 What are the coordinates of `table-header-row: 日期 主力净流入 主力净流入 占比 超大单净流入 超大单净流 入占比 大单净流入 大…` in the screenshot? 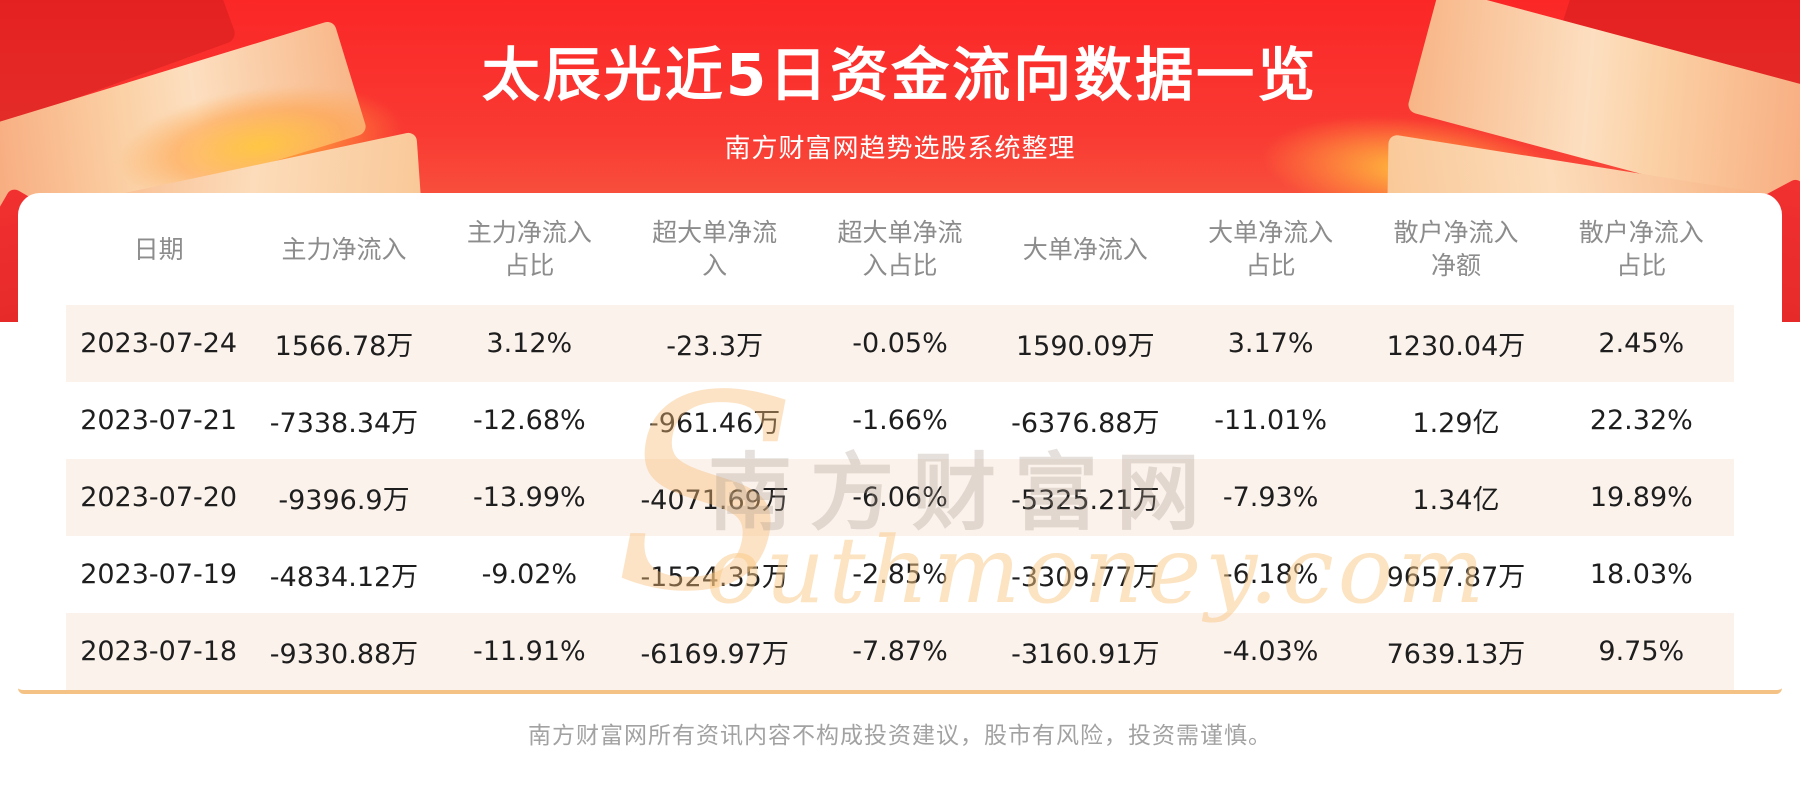 It's located at (900, 249).